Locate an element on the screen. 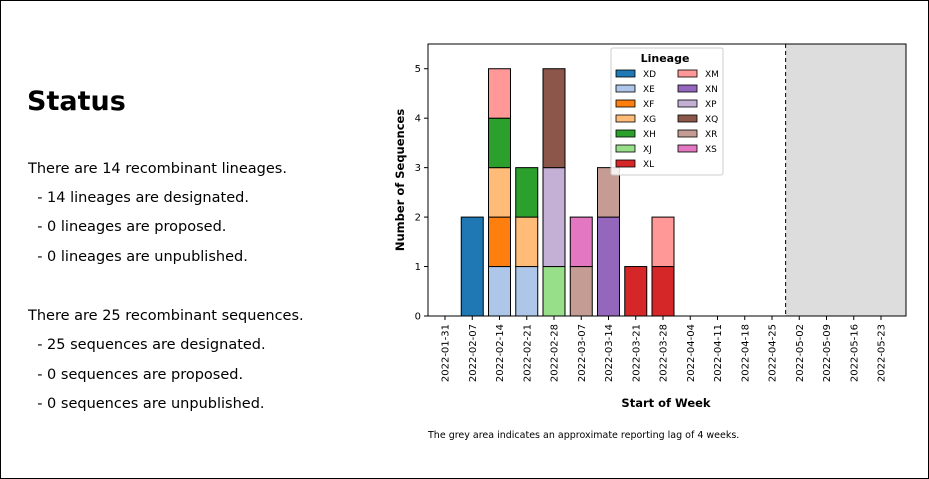 Image resolution: width=929 pixels, height=479 pixels. x-tick-label: 2022-01-31 is located at coordinates (446, 353).